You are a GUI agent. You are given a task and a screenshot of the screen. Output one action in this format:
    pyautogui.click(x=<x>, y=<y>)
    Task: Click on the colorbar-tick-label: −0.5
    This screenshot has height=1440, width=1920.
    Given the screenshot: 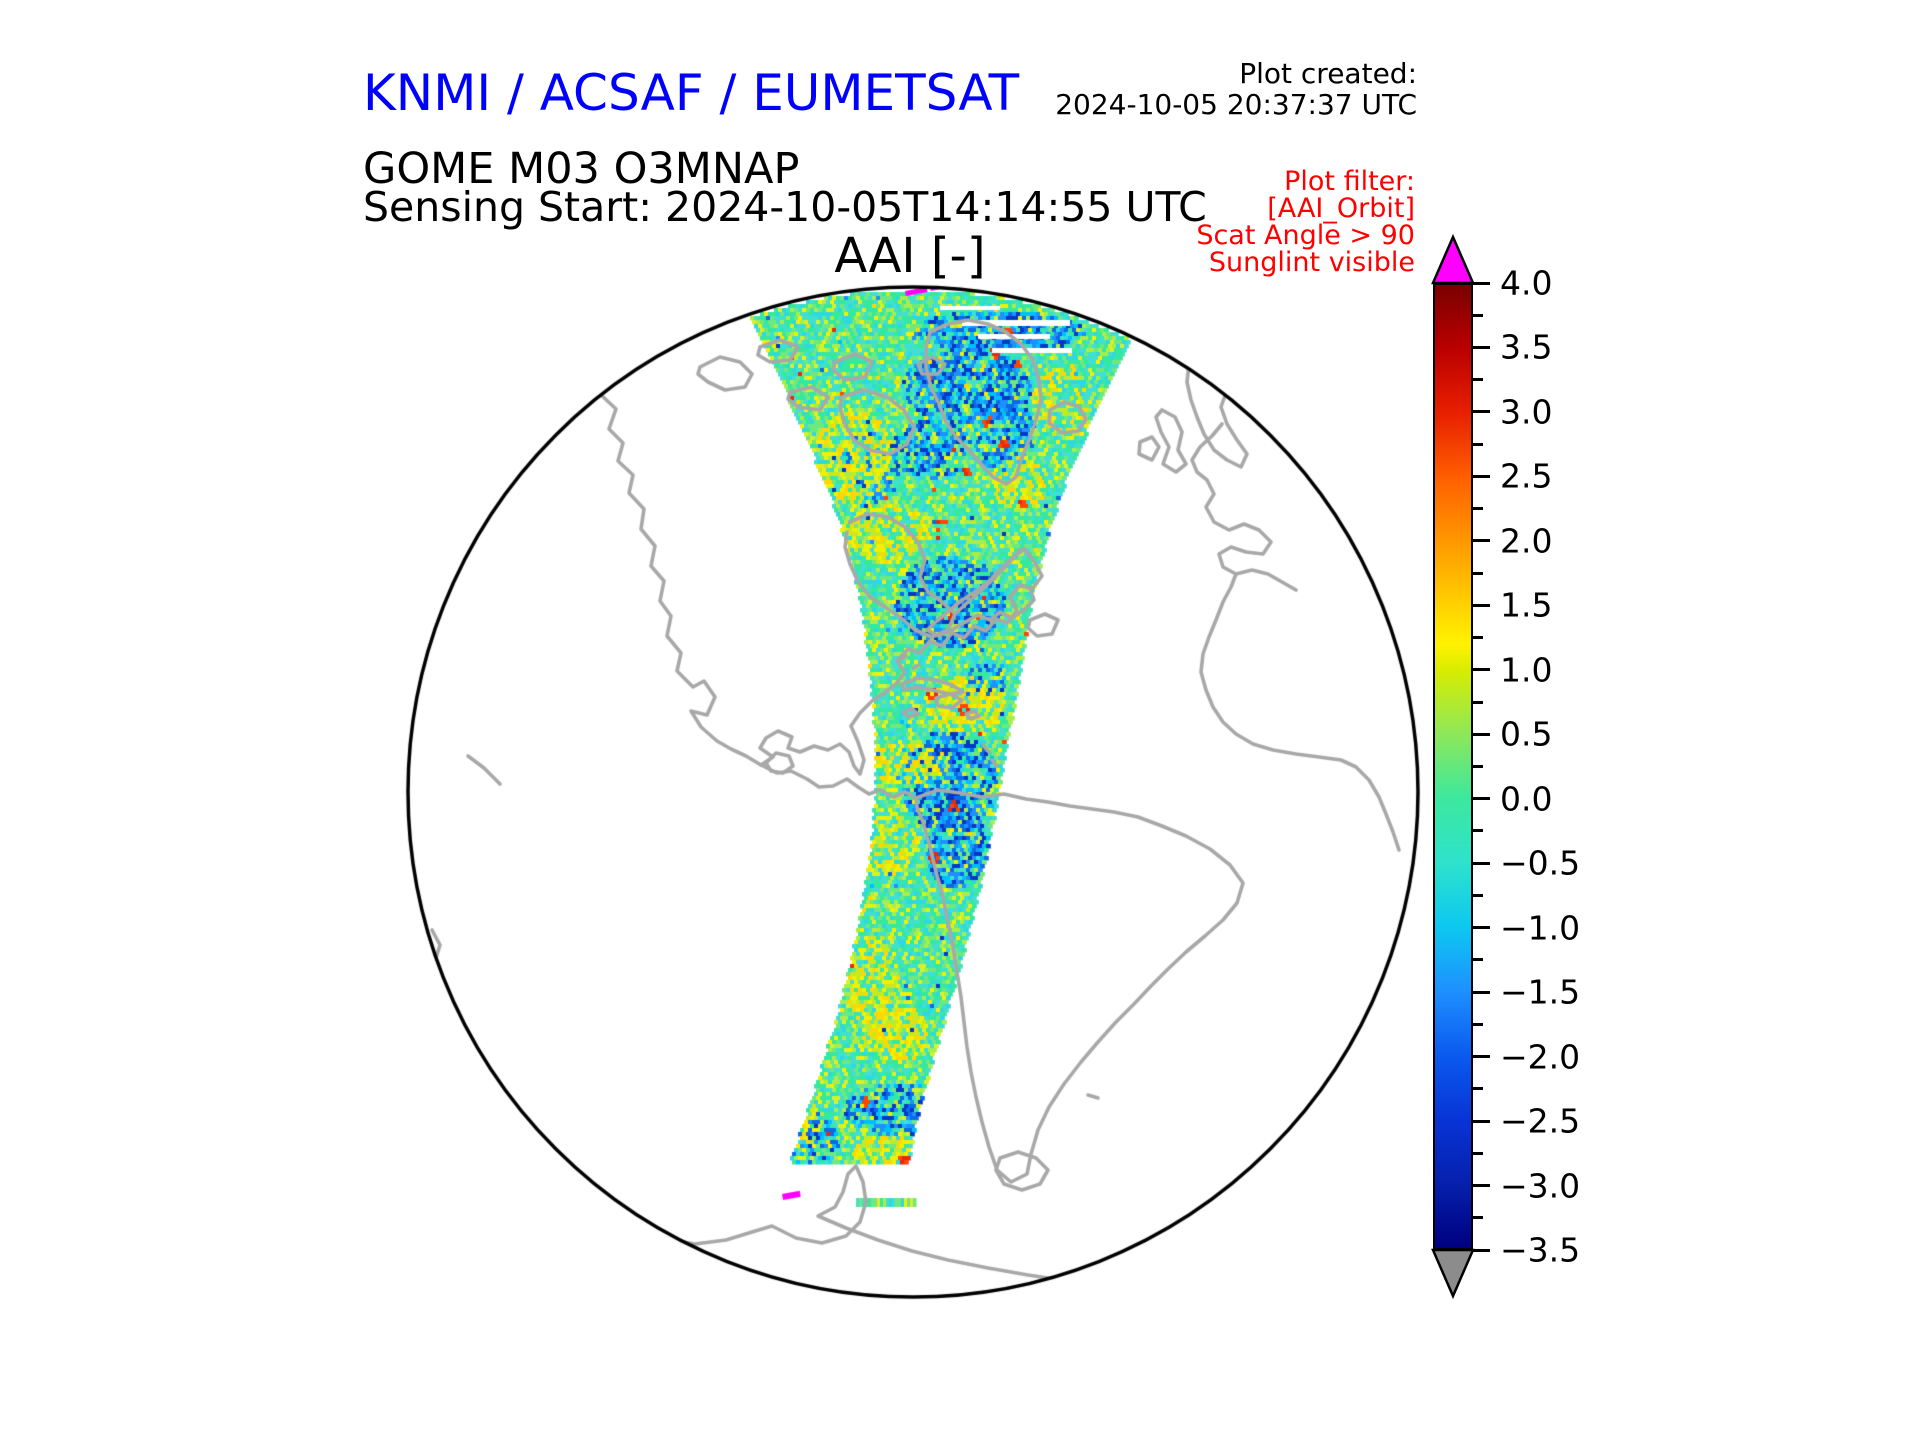 What is the action you would take?
    pyautogui.click(x=1540, y=863)
    